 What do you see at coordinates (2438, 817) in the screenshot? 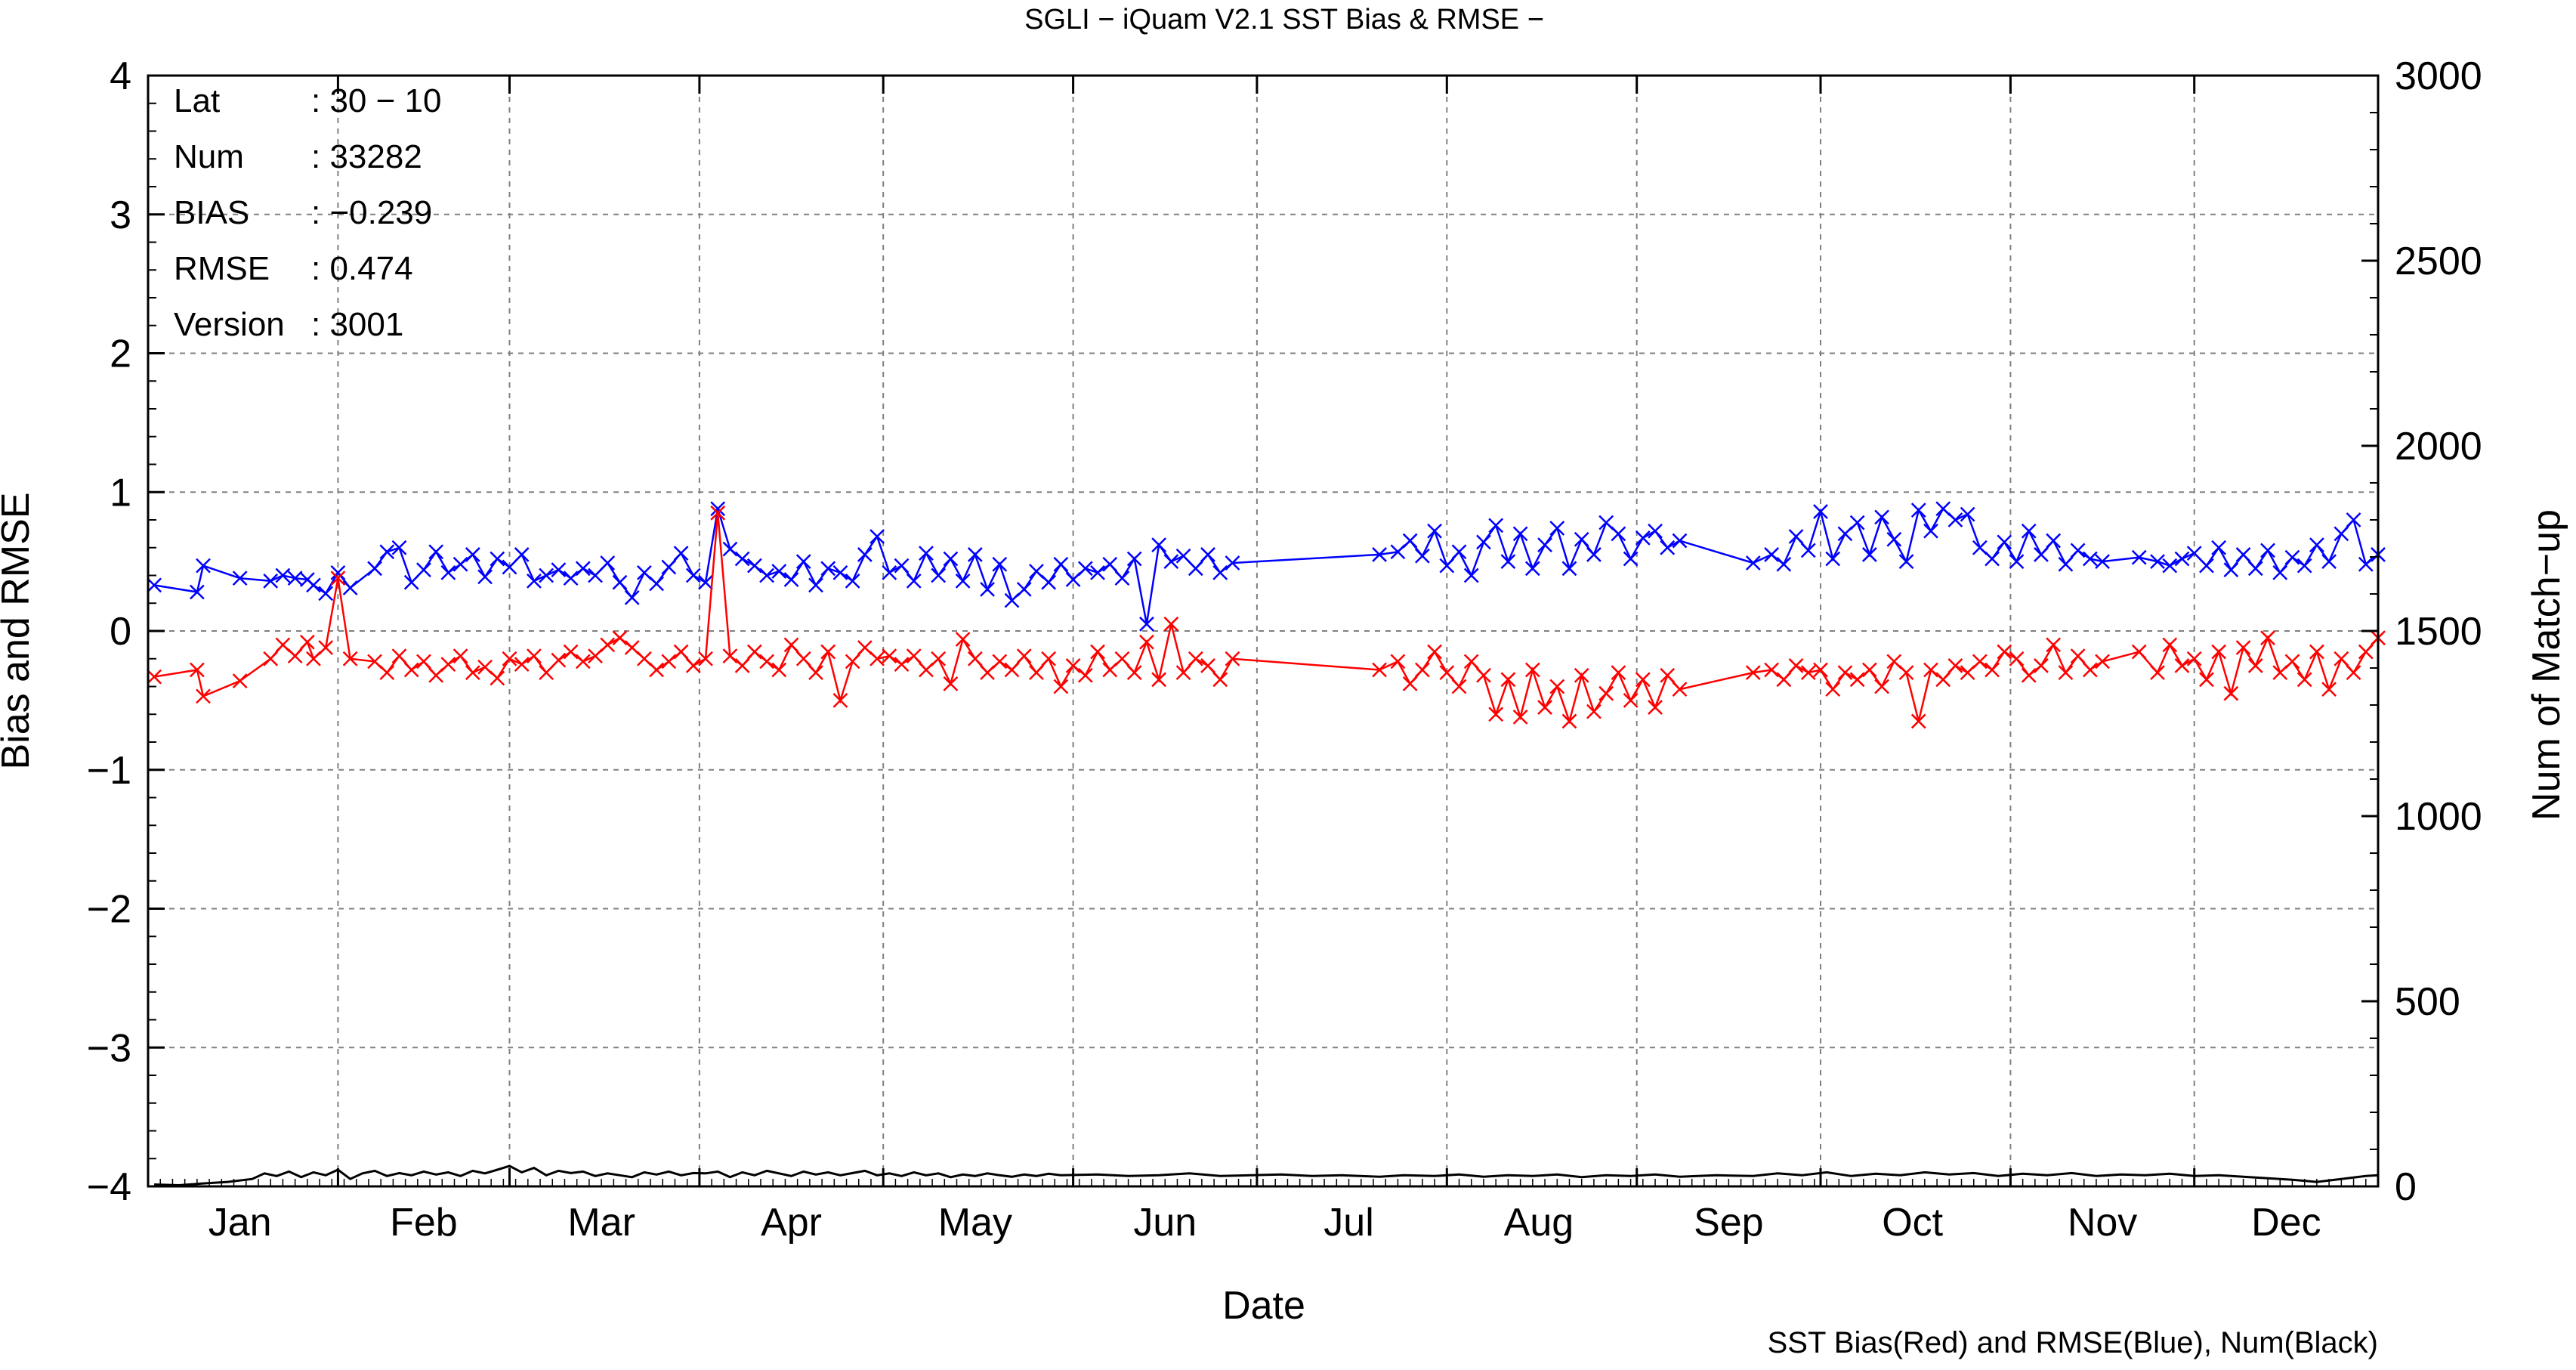
I see `y-right-tick-label: 1000` at bounding box center [2438, 817].